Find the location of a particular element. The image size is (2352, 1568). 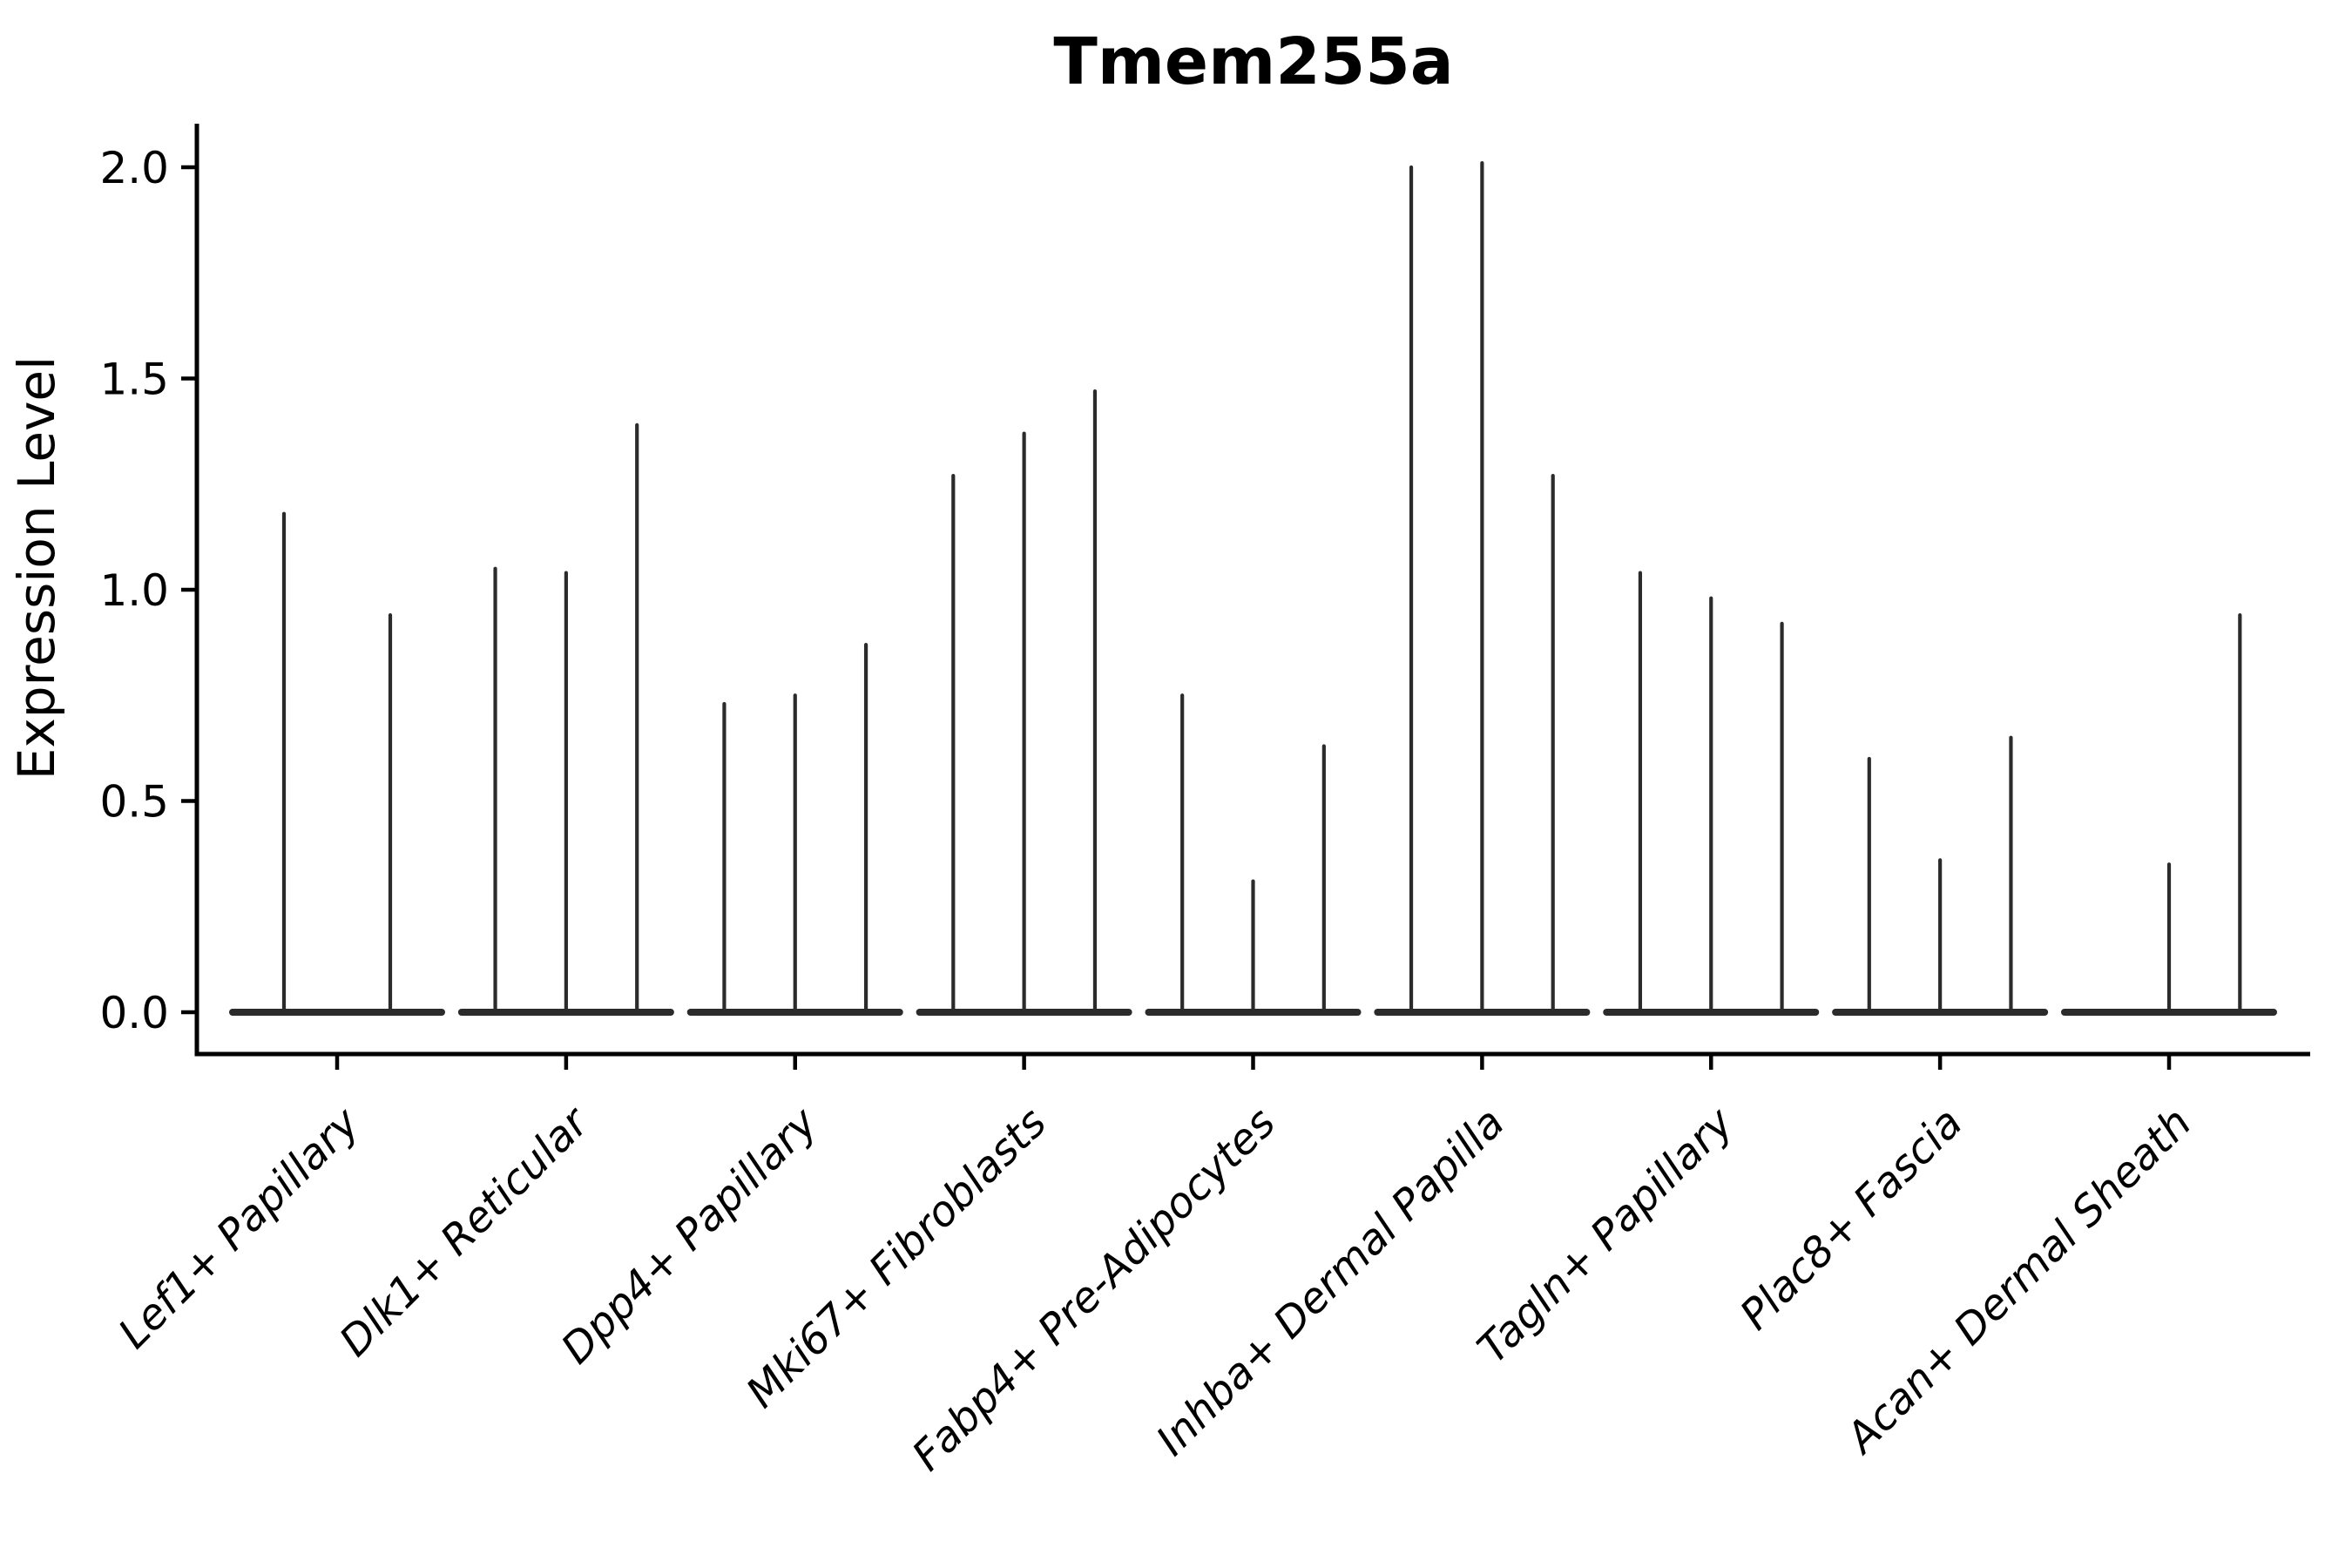

y-tick-label: 1.5 is located at coordinates (134, 380).